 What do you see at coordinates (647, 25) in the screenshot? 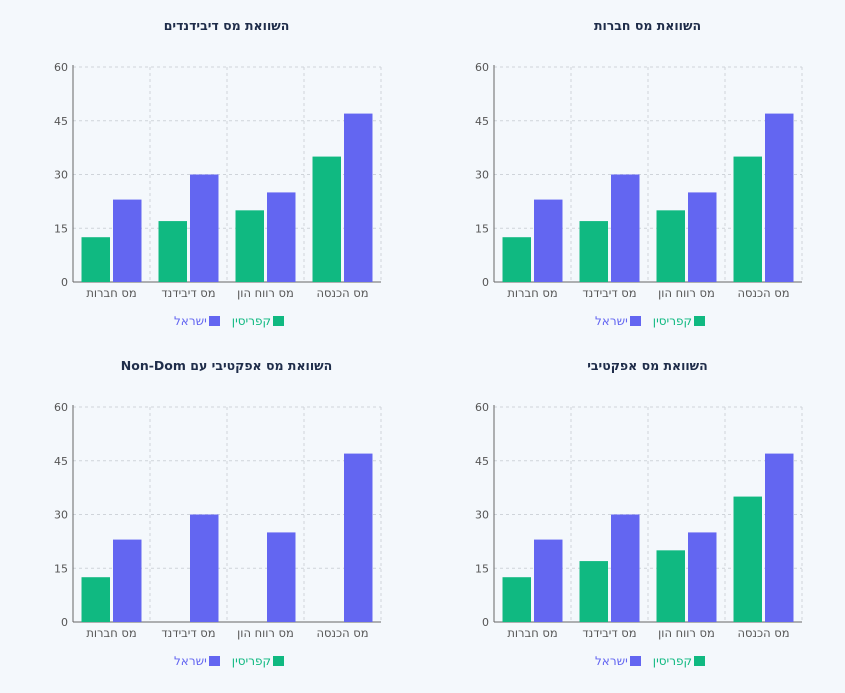
I see `chart-title: השוואת מס חברות` at bounding box center [647, 25].